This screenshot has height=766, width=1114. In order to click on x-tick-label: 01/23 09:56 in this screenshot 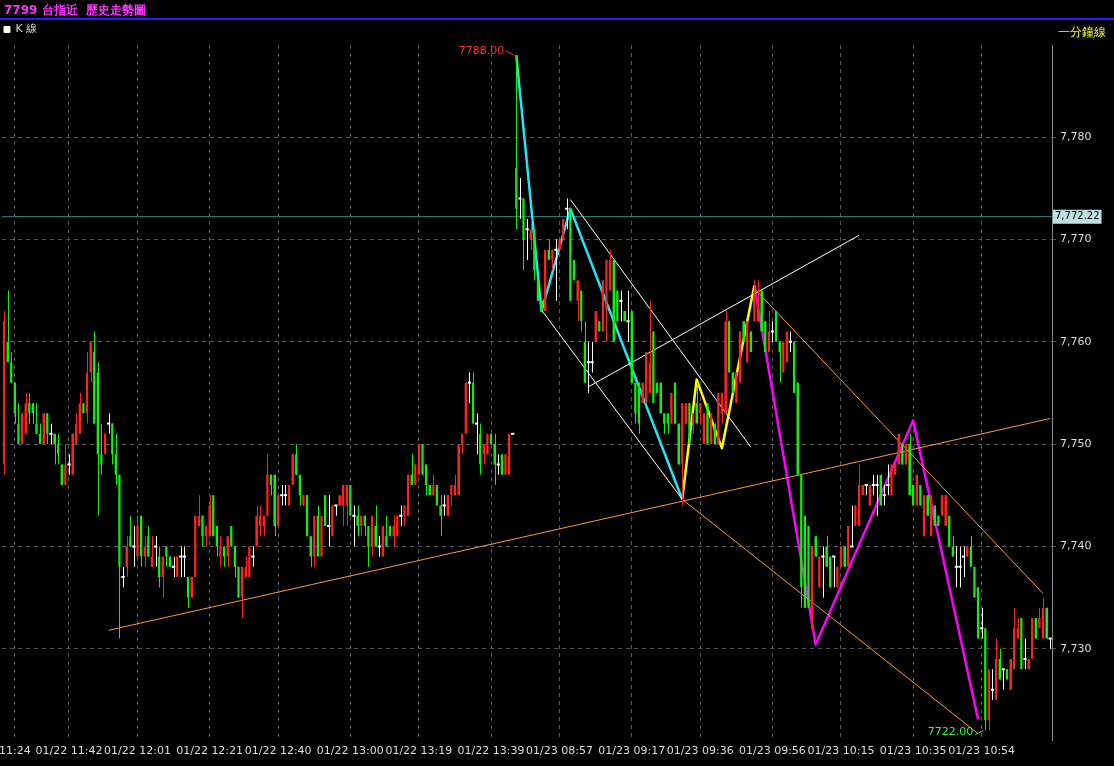, I will do `click(772, 751)`.